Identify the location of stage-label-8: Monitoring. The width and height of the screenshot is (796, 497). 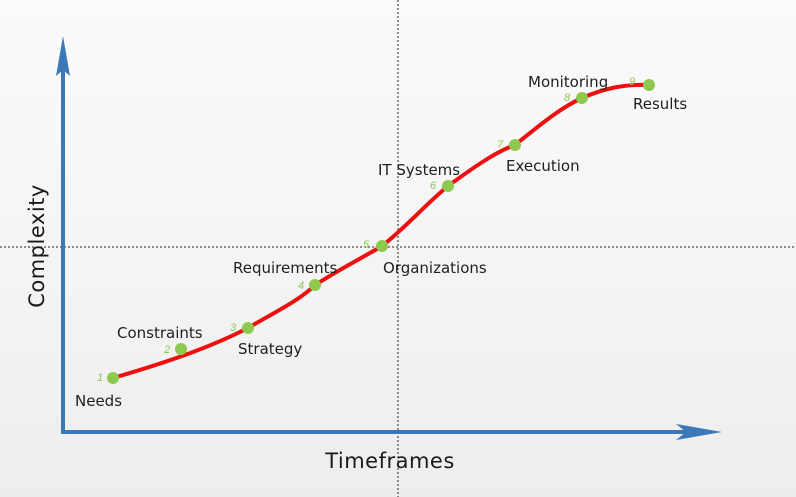
(568, 82).